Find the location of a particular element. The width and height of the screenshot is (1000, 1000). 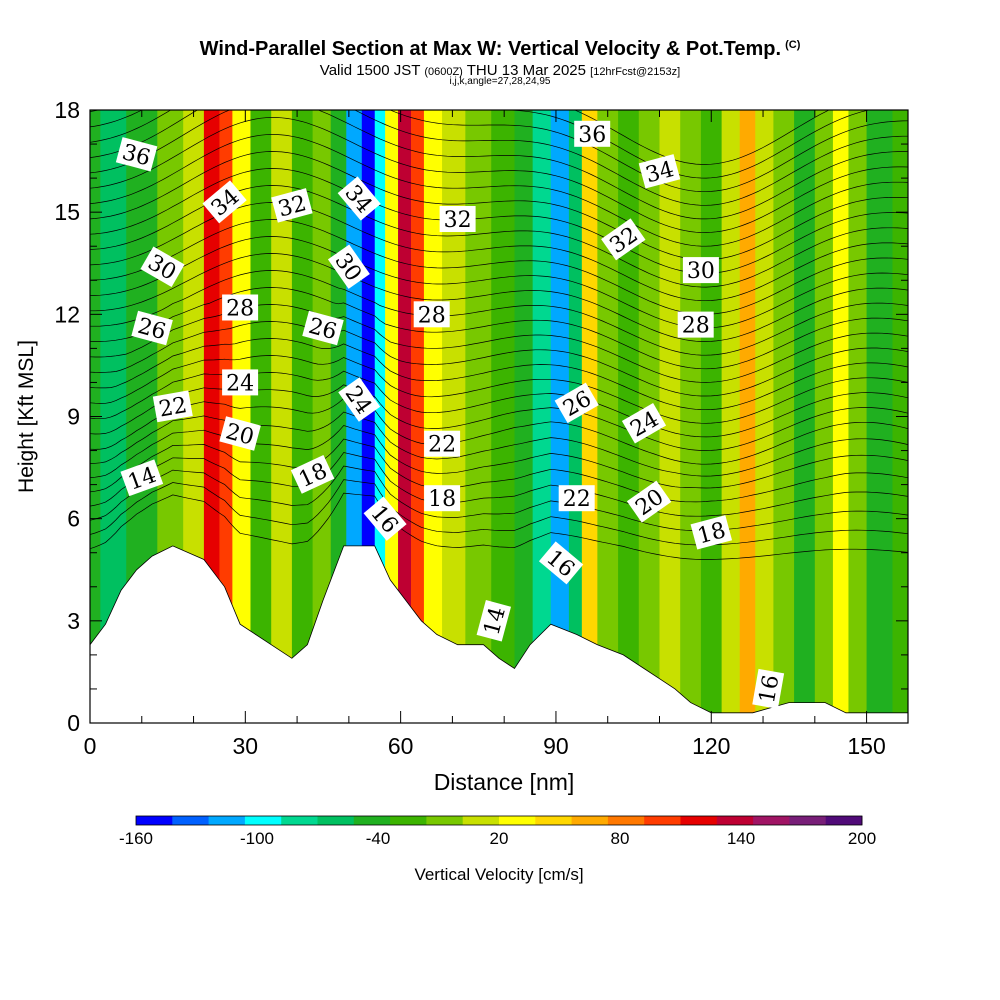

x-tick-label: 0 is located at coordinates (90, 746).